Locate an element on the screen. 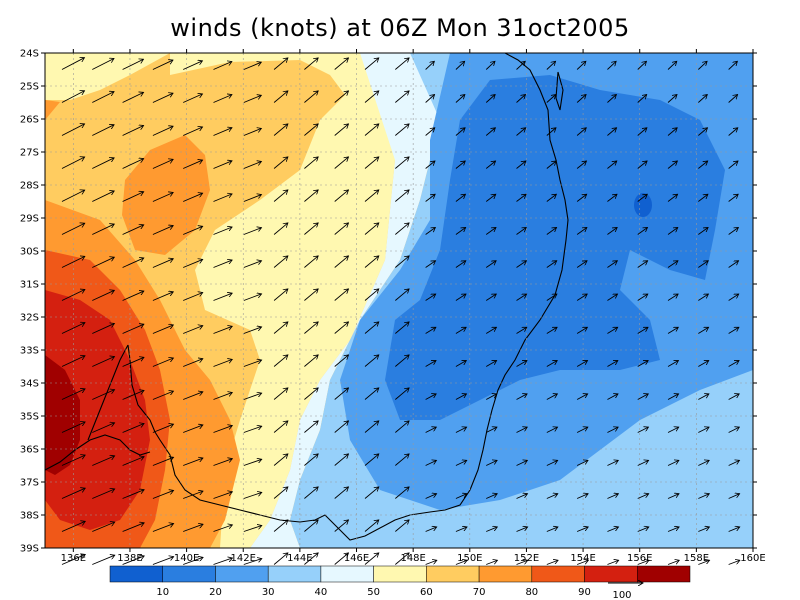 This screenshot has width=800, height=600. field-max-core is located at coordinates (62, 415).